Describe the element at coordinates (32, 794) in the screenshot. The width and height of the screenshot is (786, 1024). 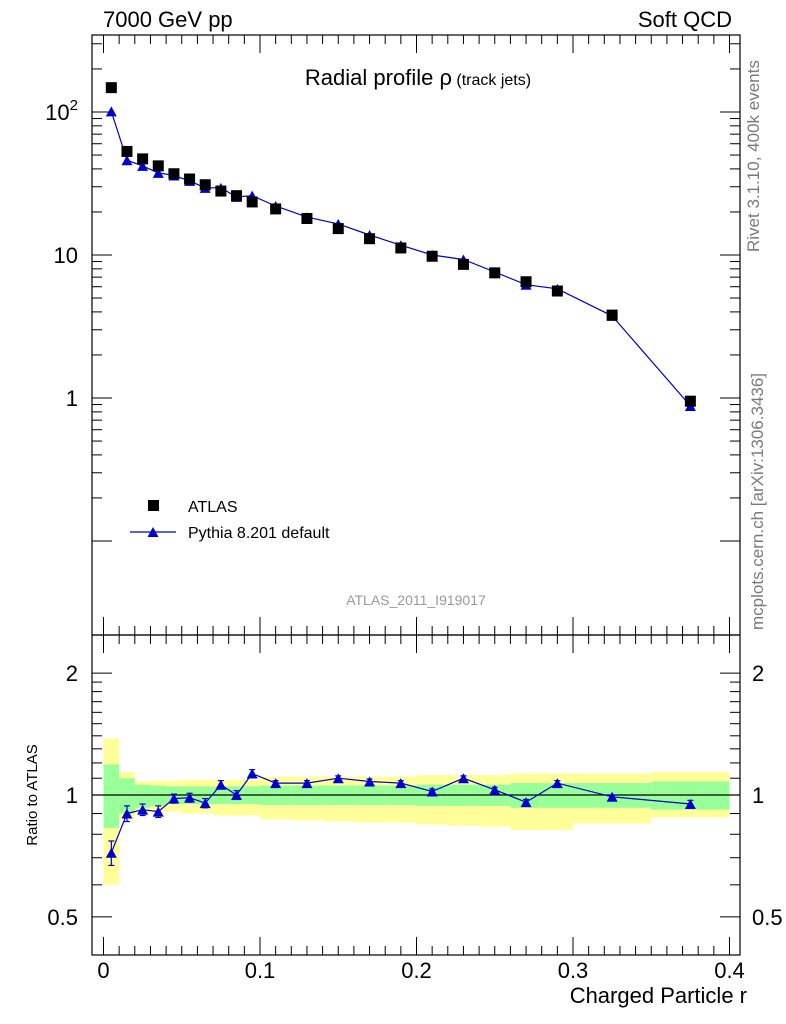
I see `ratio-y-axis-label: Ratio to ATLAS` at that location.